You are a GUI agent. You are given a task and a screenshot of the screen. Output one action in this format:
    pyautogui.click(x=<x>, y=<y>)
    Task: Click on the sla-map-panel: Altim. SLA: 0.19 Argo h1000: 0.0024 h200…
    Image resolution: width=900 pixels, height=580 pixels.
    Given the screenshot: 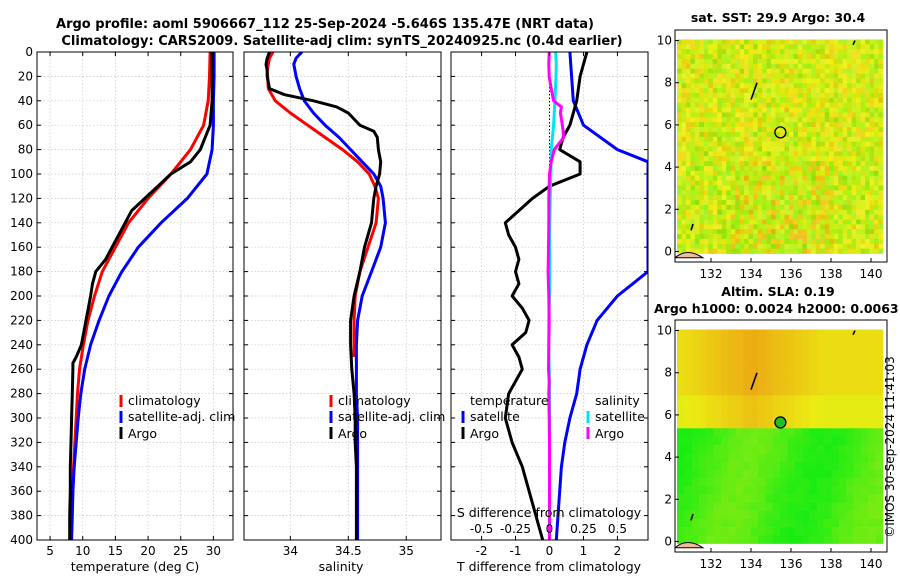 What is the action you would take?
    pyautogui.click(x=776, y=427)
    